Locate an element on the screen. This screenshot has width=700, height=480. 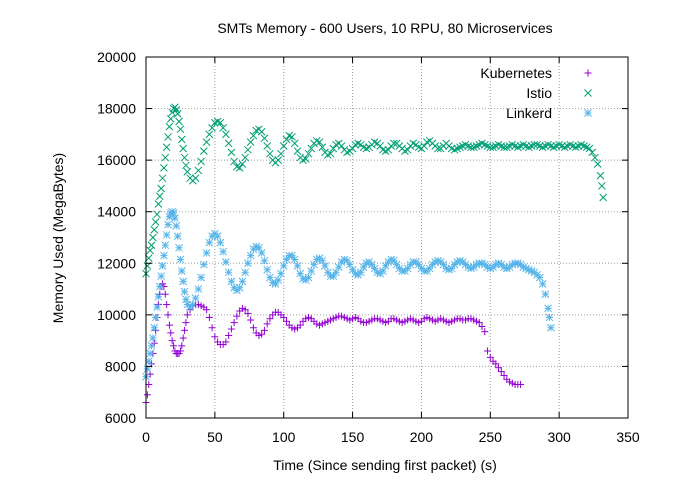
x-tick-label: 200 is located at coordinates (422, 437).